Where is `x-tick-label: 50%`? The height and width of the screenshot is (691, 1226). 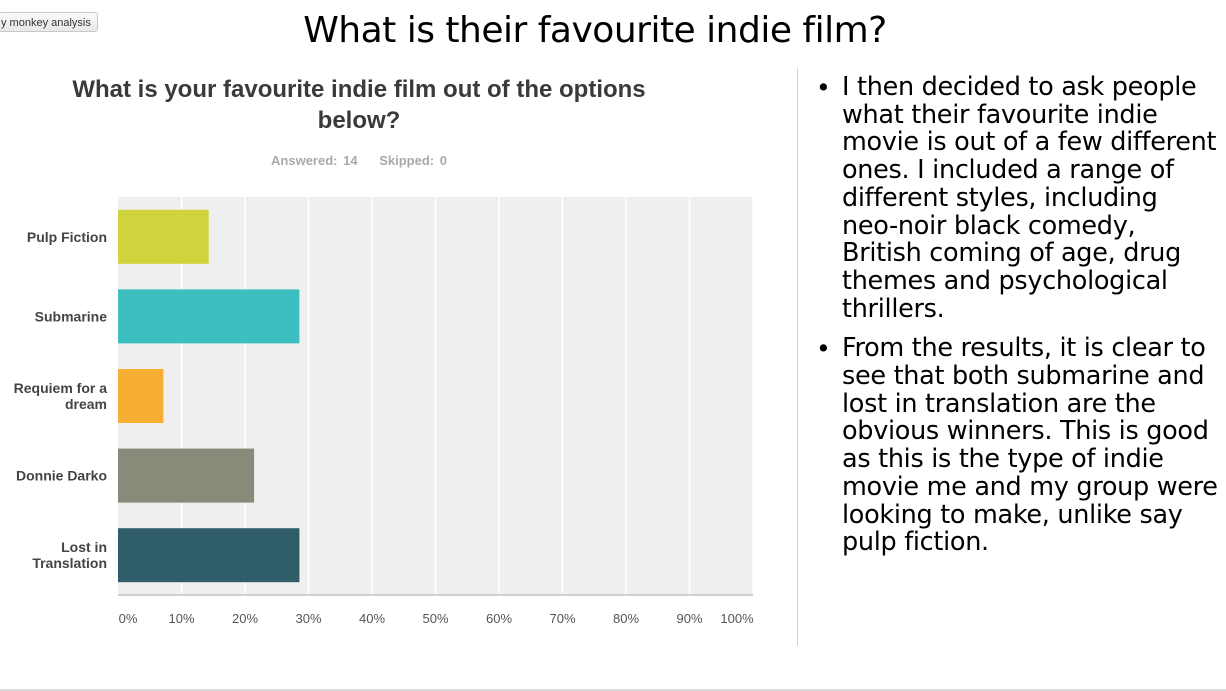
x-tick-label: 50% is located at coordinates (435, 618).